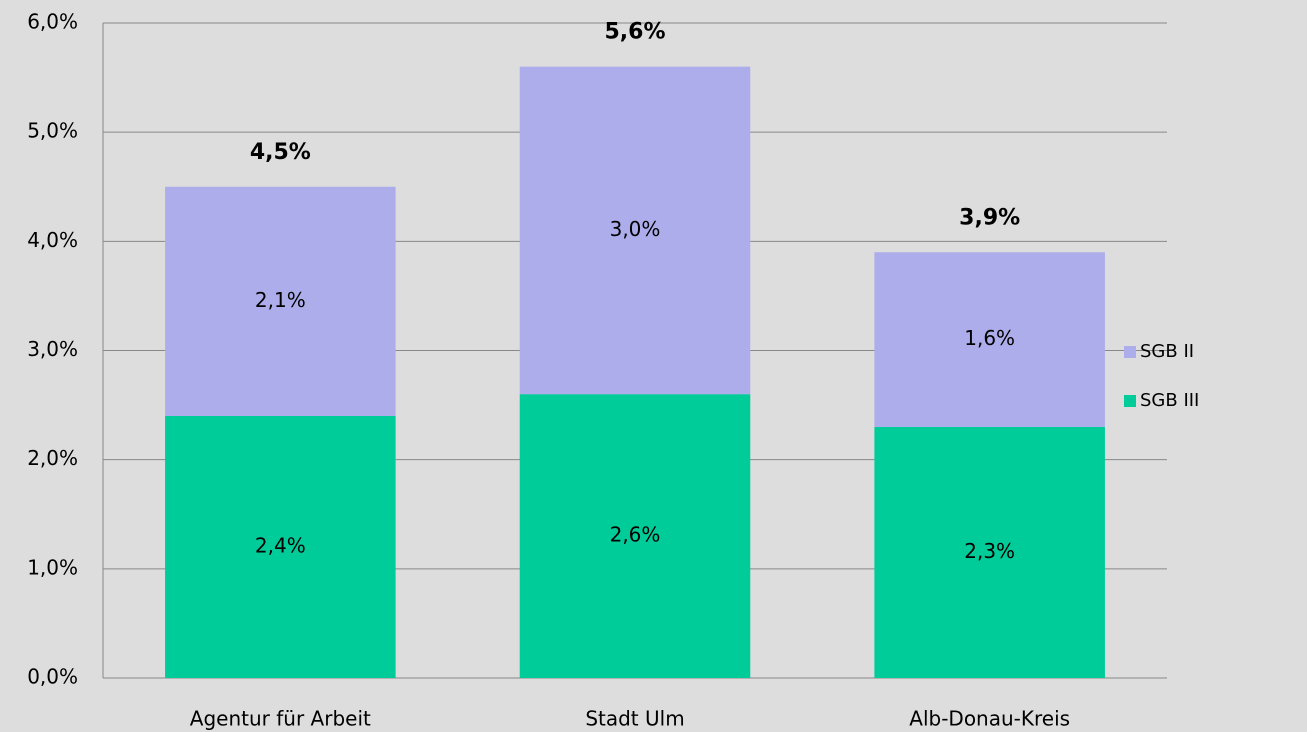 This screenshot has width=1307, height=732. I want to click on value-label: 3,0%, so click(635, 229).